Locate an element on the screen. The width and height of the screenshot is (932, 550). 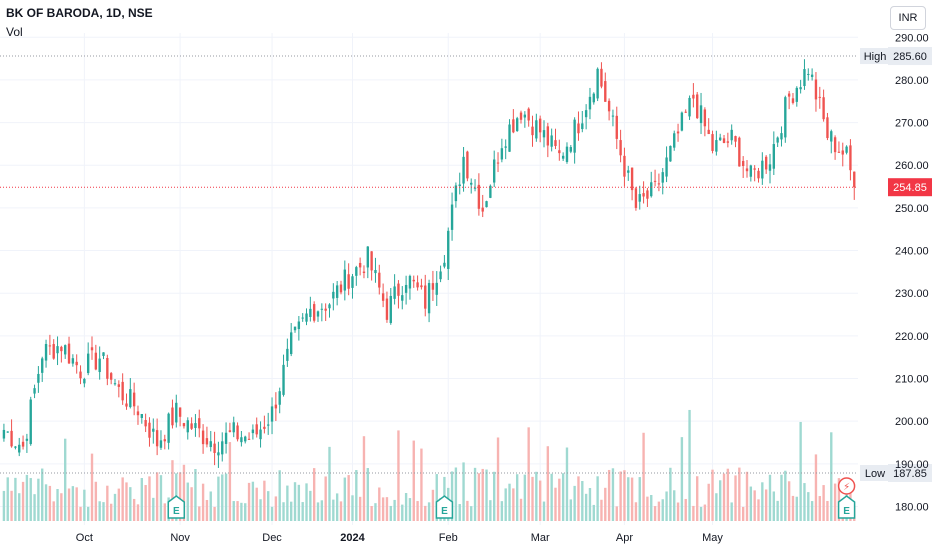
event-markers: E E E ⚡ is located at coordinates (511, 498).